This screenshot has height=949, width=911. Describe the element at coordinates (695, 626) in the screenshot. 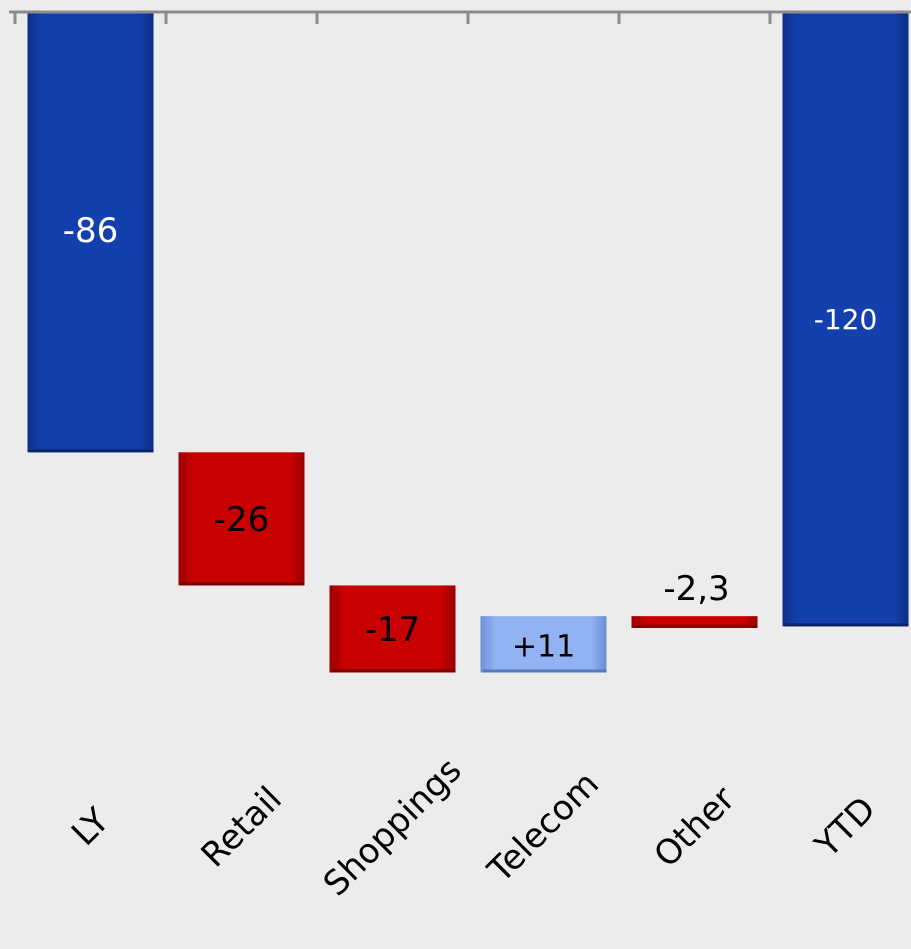

I see `bar-other-shadow` at that location.